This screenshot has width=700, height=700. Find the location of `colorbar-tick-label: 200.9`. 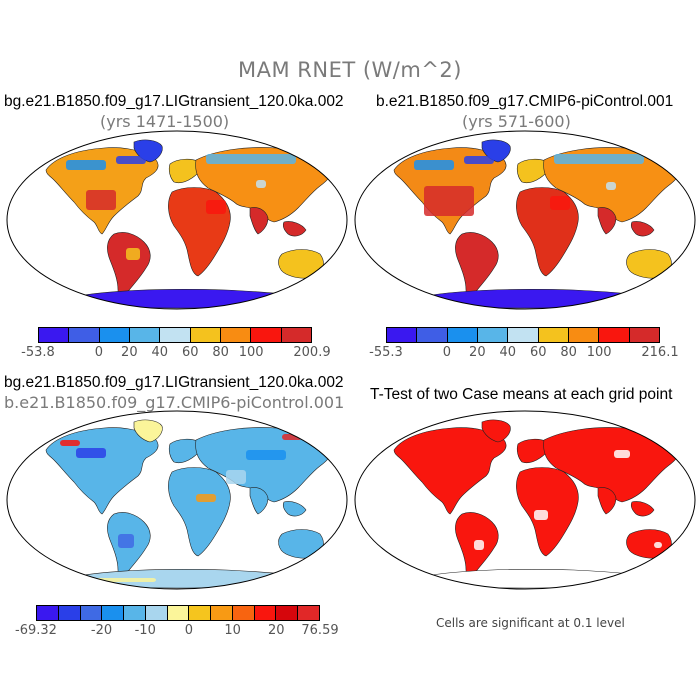

colorbar-tick-label: 200.9 is located at coordinates (312, 352).